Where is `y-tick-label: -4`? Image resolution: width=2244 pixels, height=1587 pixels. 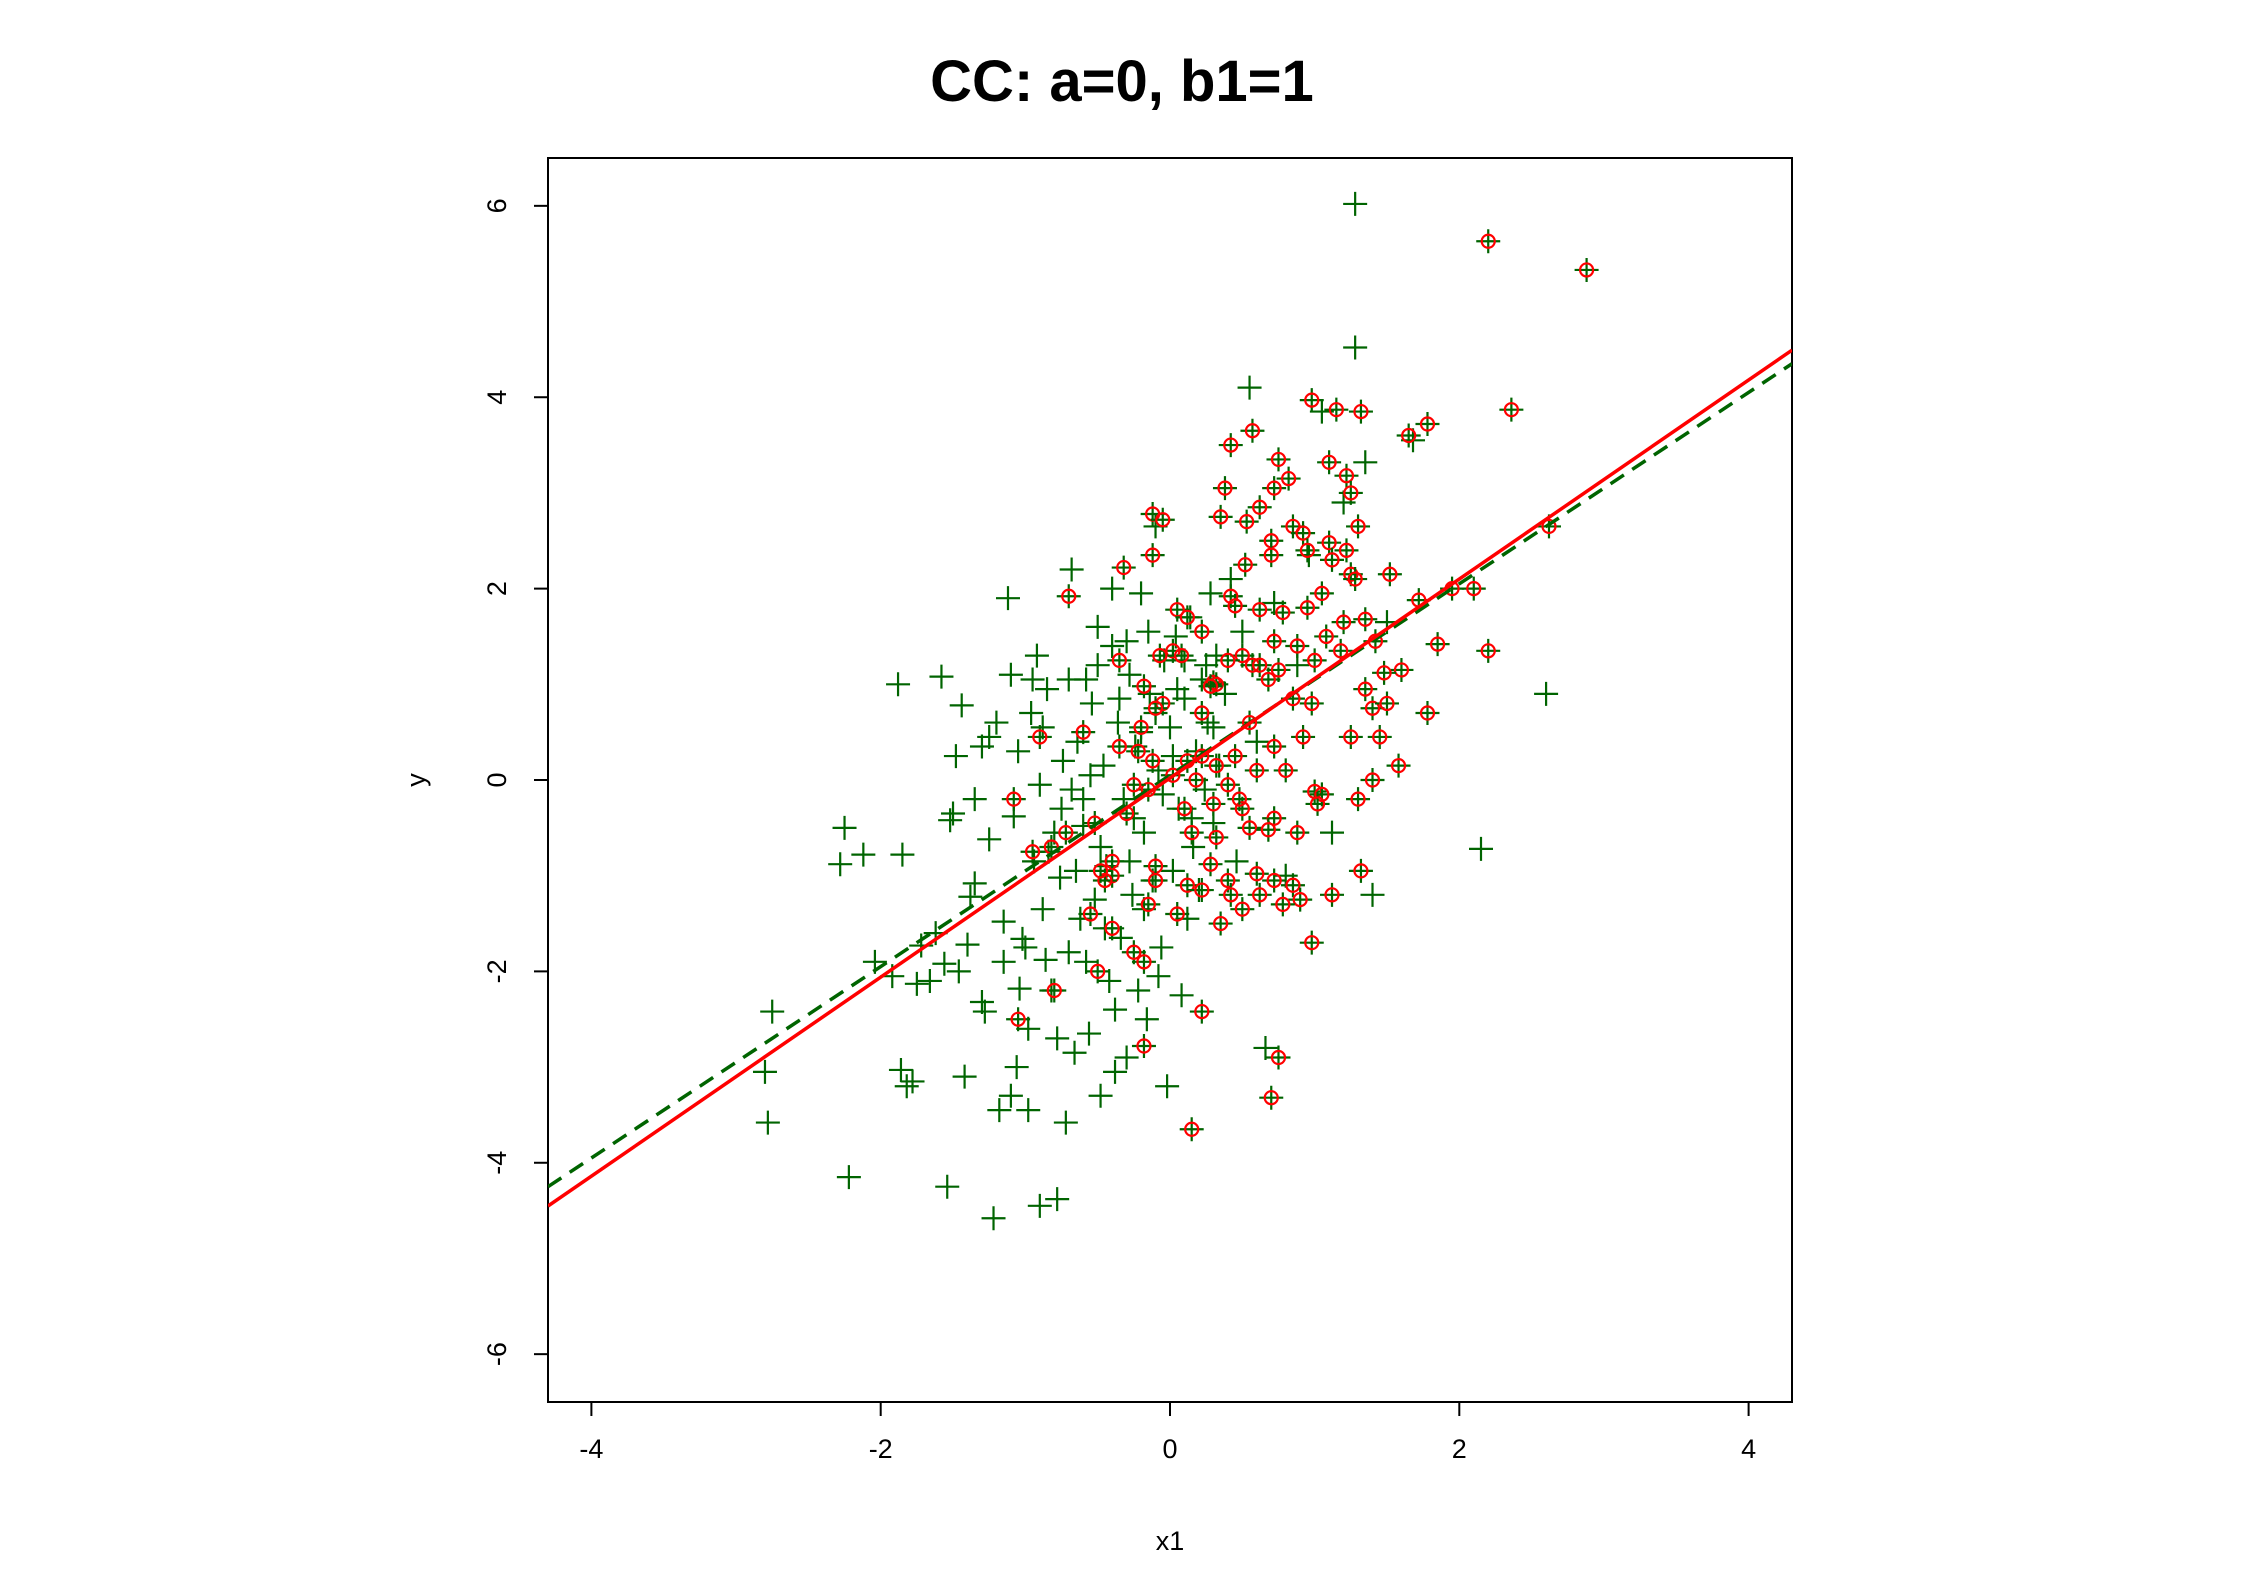
y-tick-label: -4 is located at coordinates (497, 1163).